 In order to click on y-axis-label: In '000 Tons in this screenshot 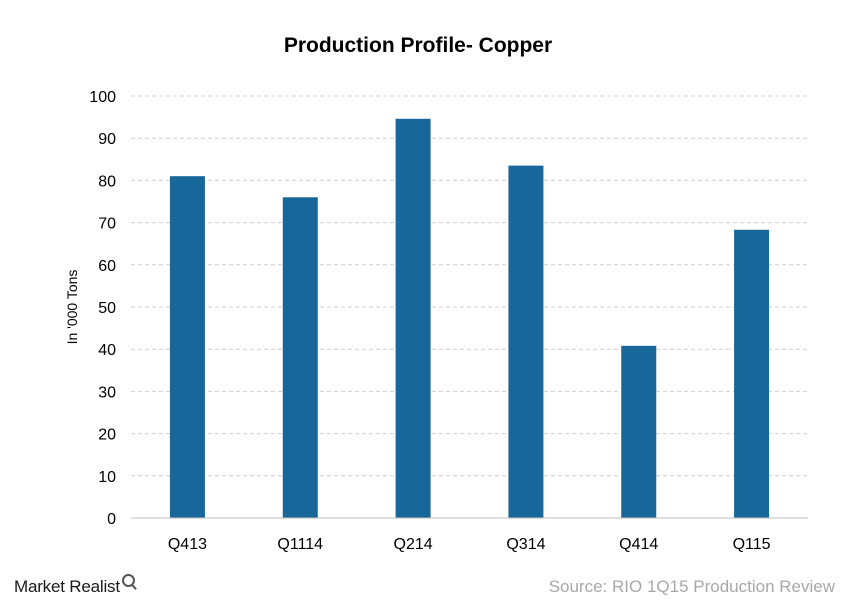, I will do `click(72, 307)`.